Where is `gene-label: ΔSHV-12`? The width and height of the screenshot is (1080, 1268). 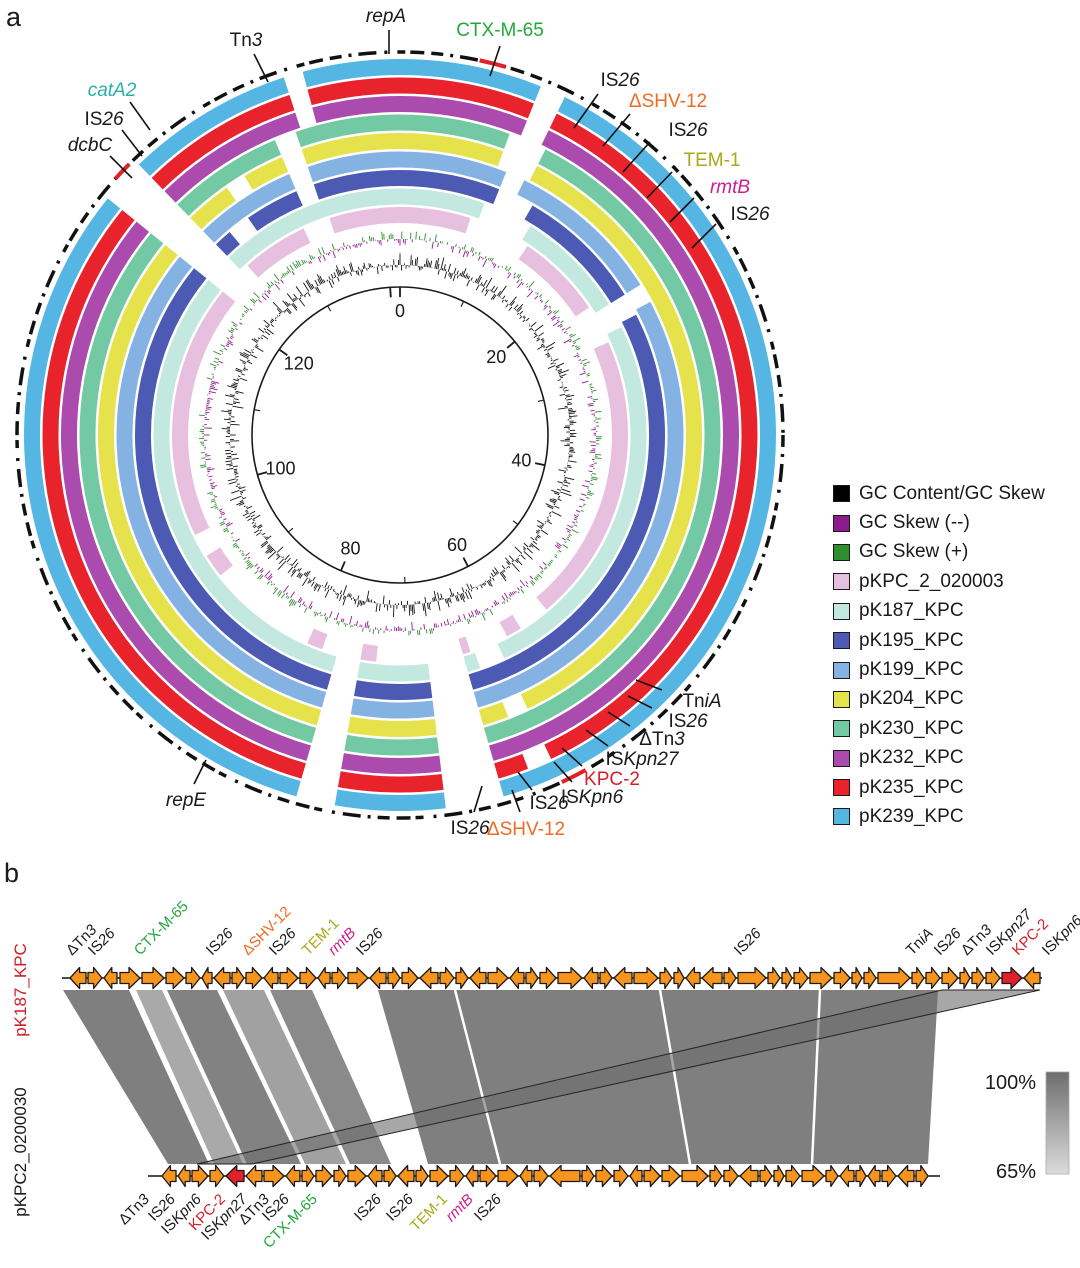 gene-label: ΔSHV-12 is located at coordinates (668, 101).